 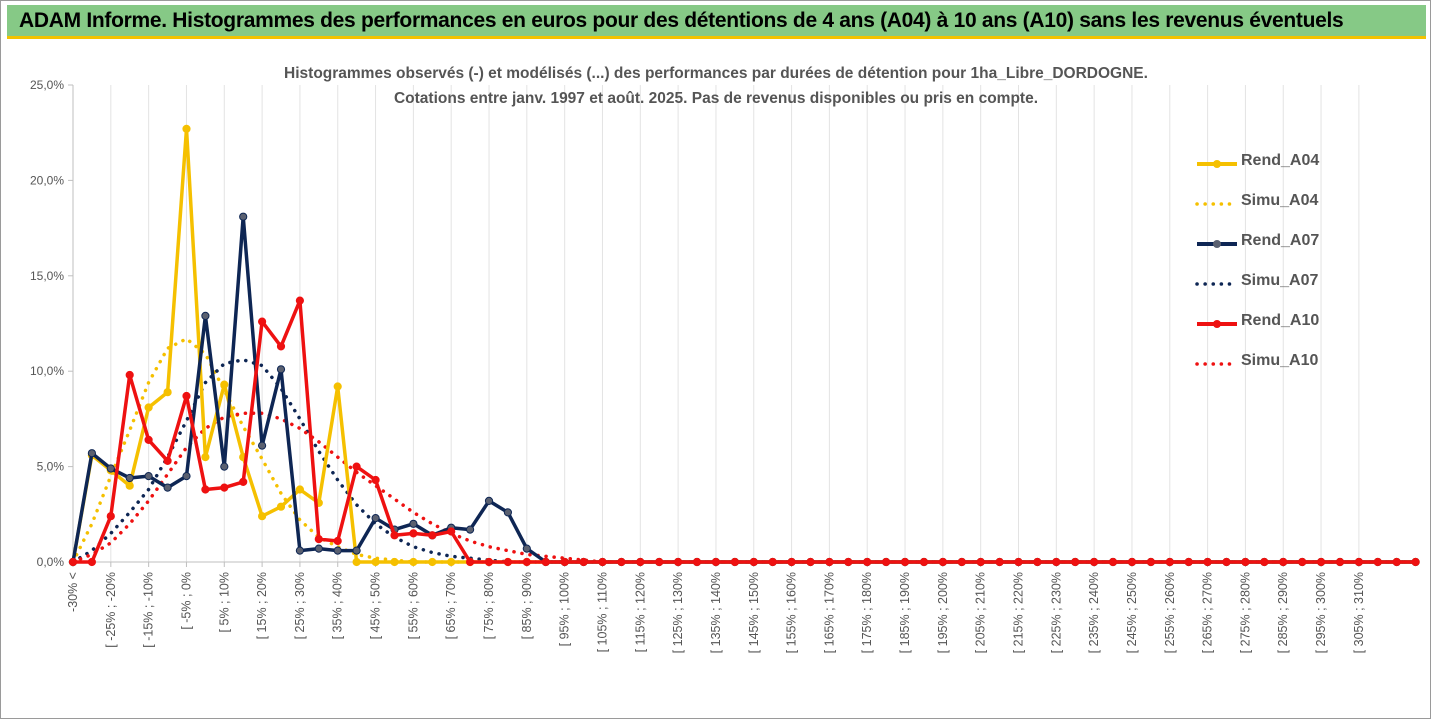 I want to click on x-tick-label: [ 65% ; 70%, so click(x=451, y=605).